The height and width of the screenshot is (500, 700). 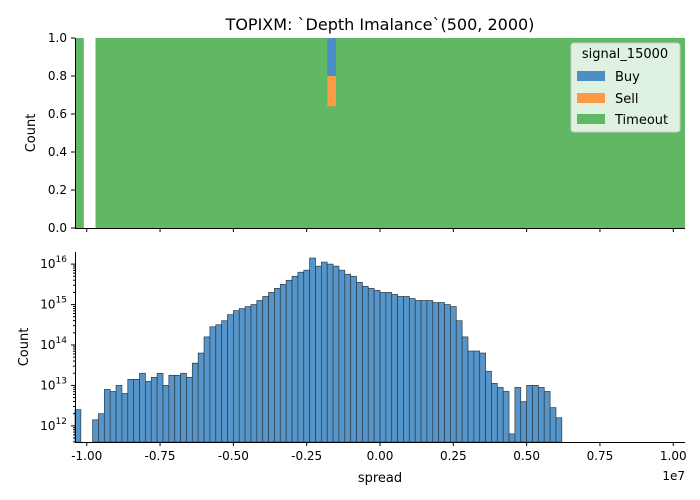 I want to click on top-y-ticks: 0.0 0.2 0.4 0.6 0.8 1.0, so click(x=61, y=133).